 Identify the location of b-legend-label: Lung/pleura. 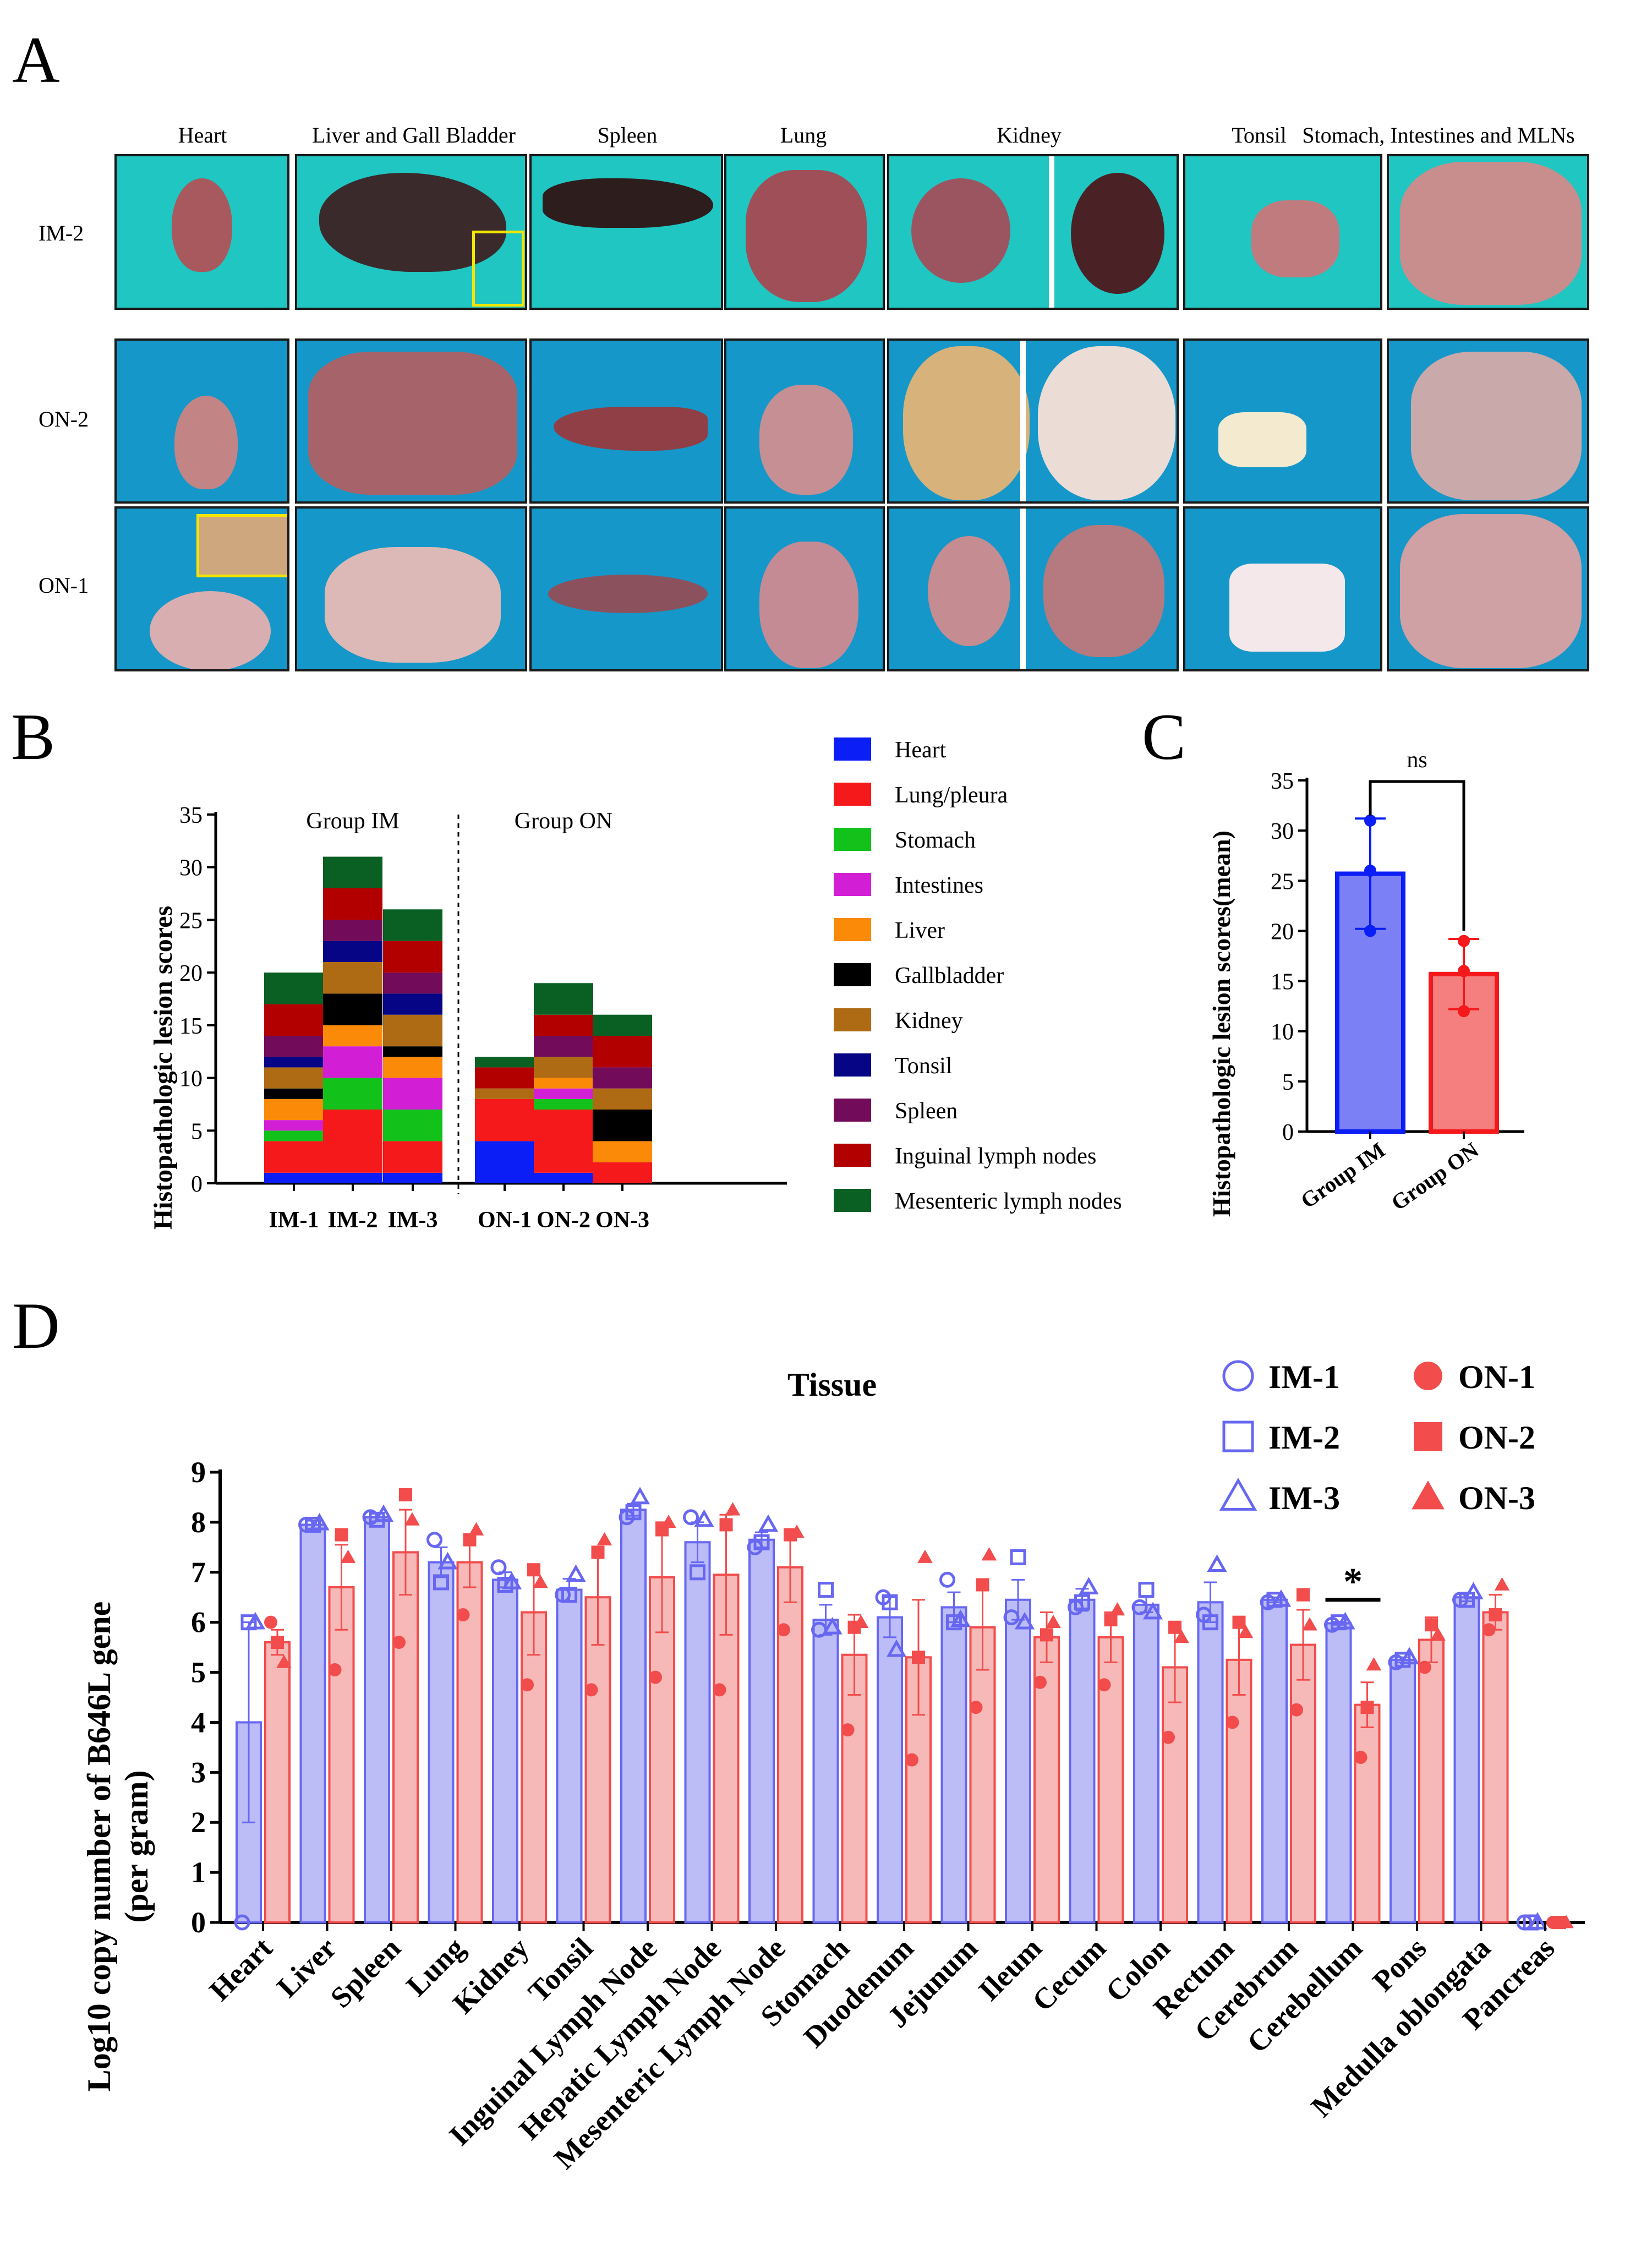
(951, 795).